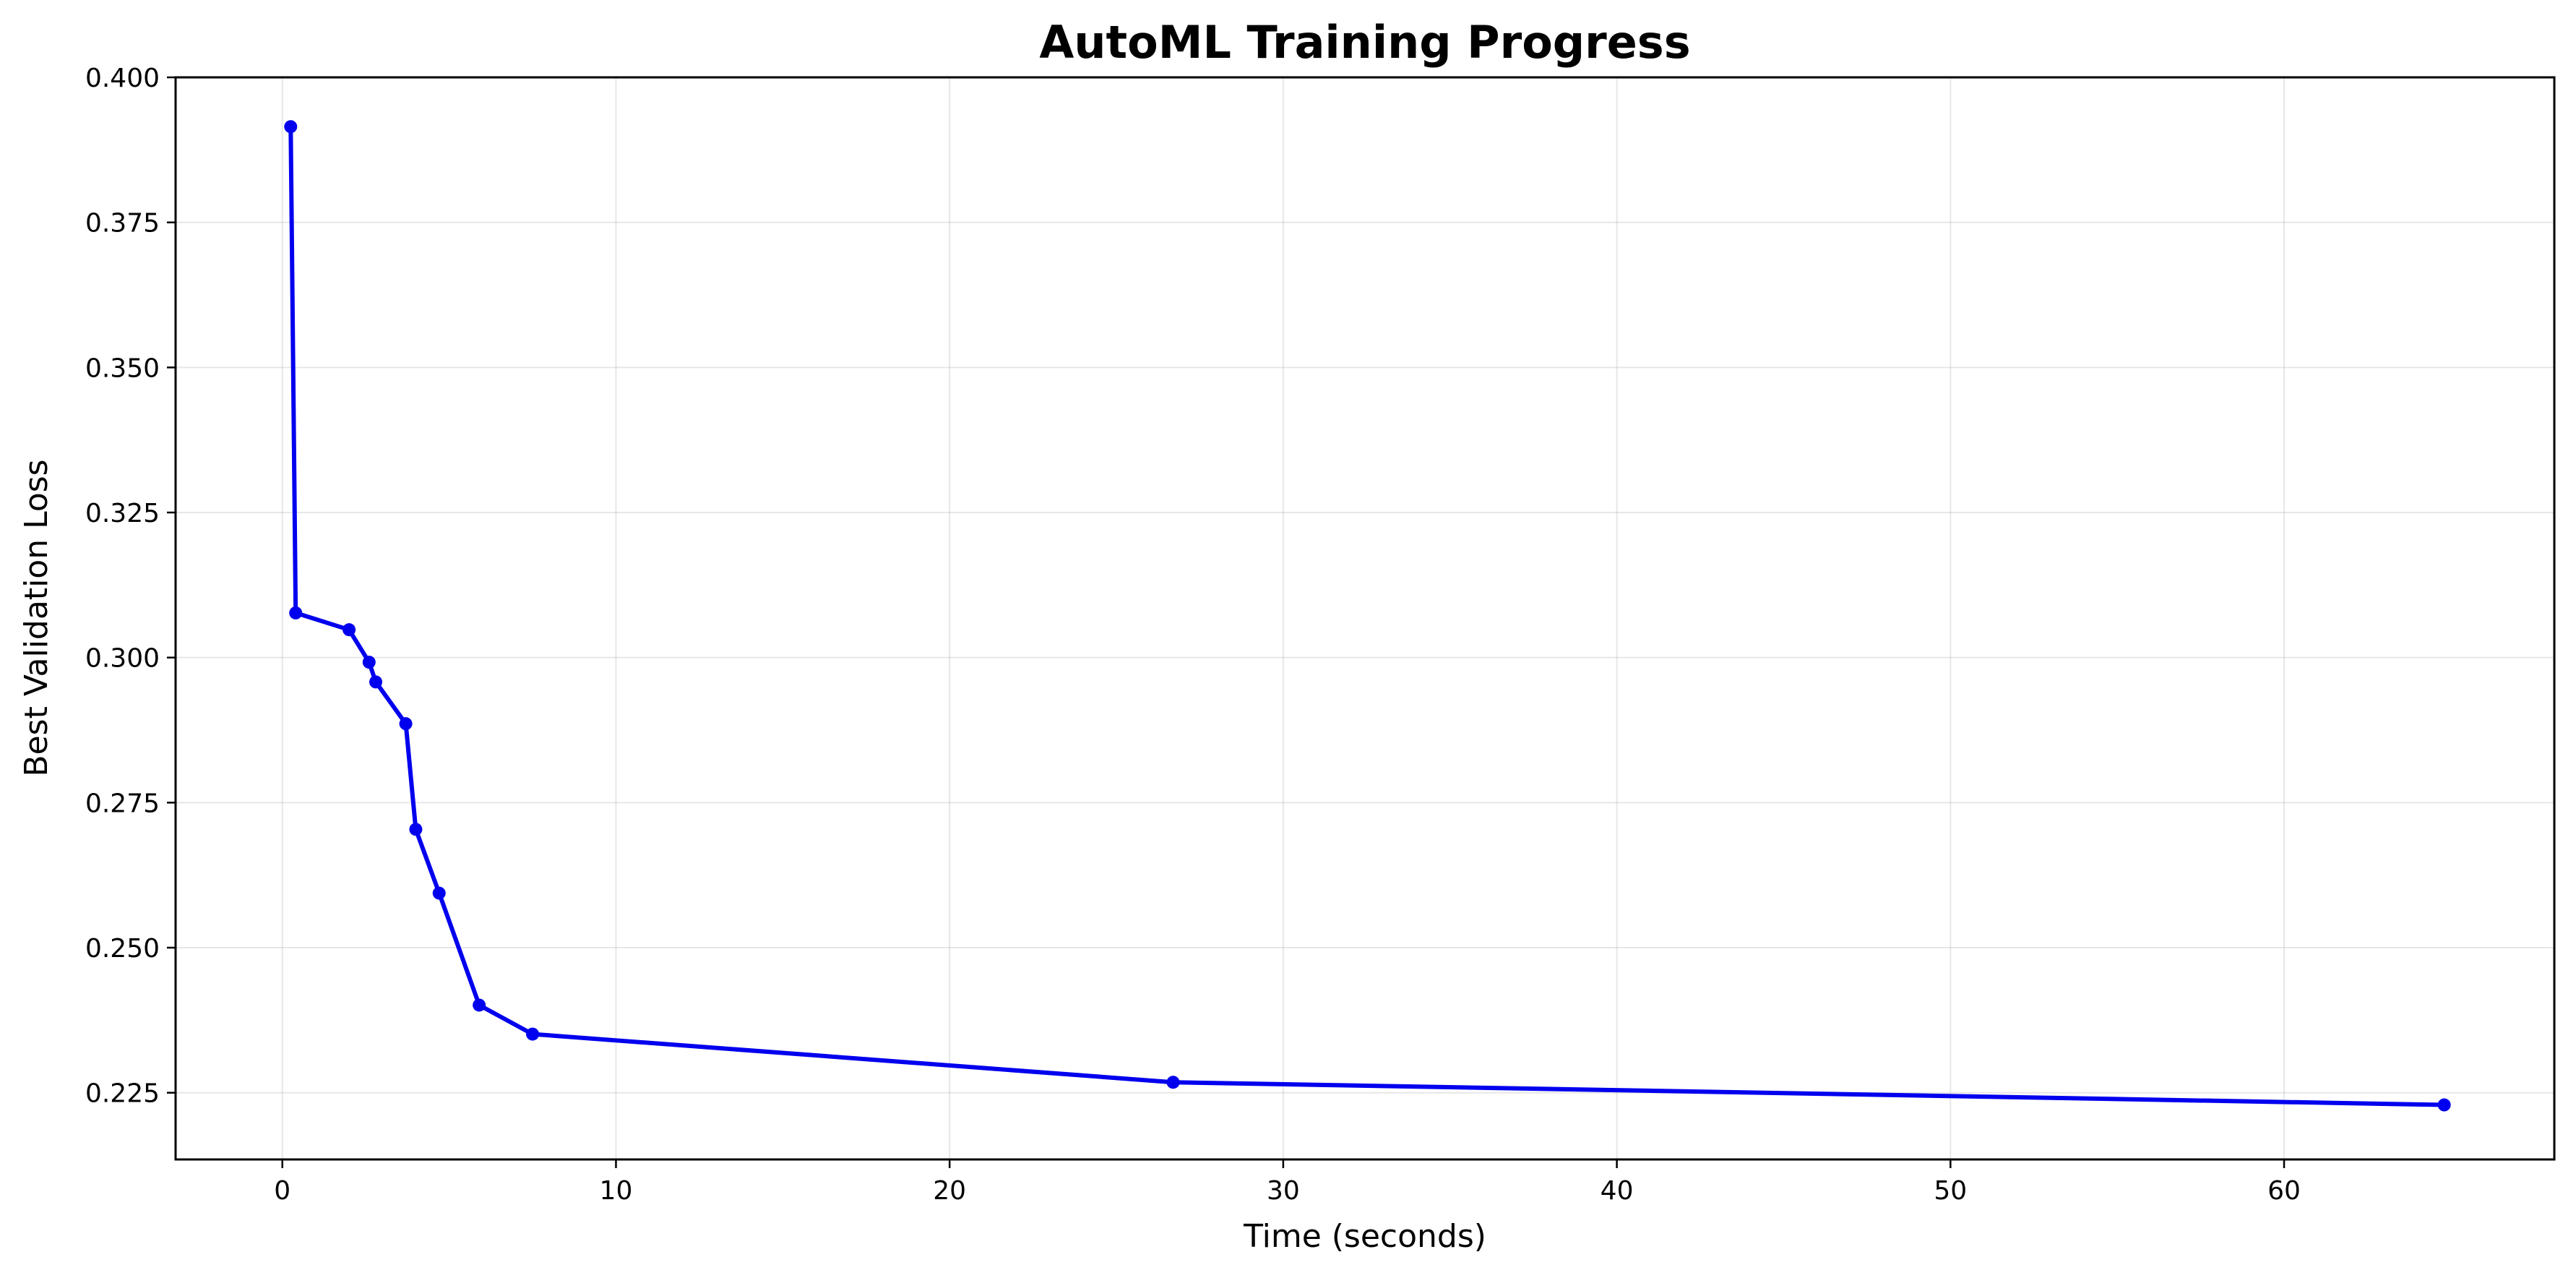 The width and height of the screenshot is (2576, 1278). Describe the element at coordinates (122, 803) in the screenshot. I see `y-tick-label: 0.275` at that location.